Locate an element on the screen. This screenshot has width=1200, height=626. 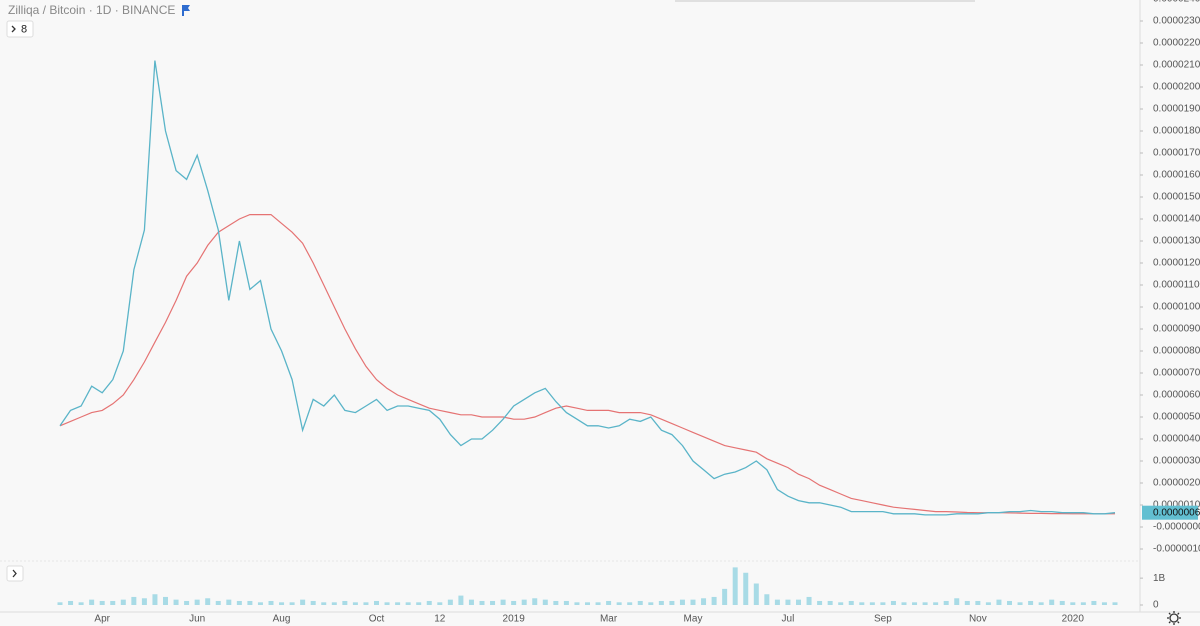
x-tick-label: 2020 is located at coordinates (1073, 619).